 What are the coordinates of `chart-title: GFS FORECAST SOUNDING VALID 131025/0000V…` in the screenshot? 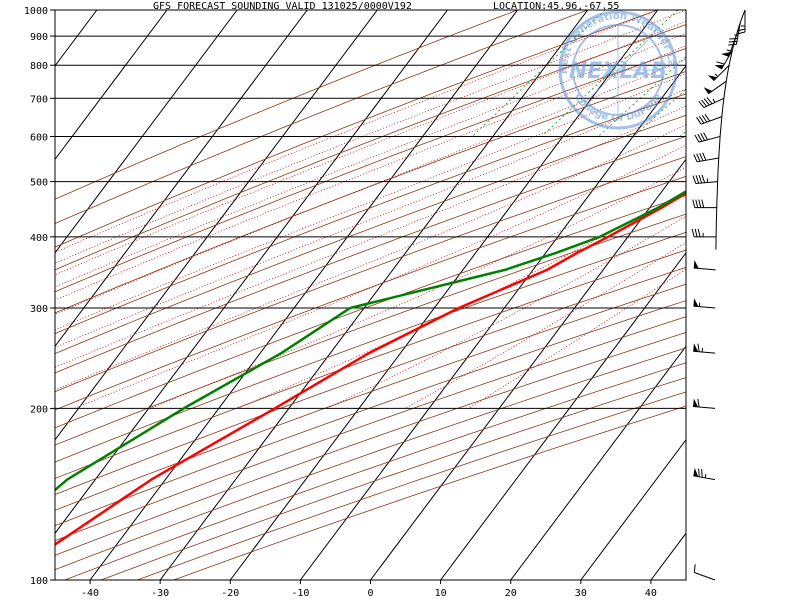 It's located at (282, 6).